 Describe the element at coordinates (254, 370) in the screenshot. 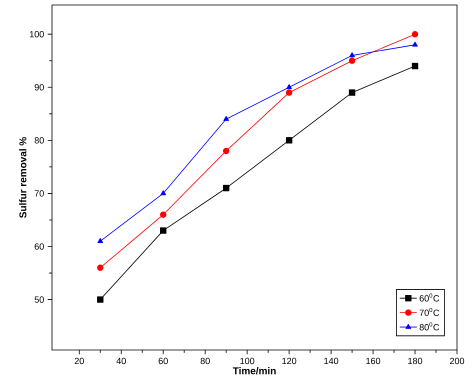

I see `x-axis-title: Time/min` at that location.